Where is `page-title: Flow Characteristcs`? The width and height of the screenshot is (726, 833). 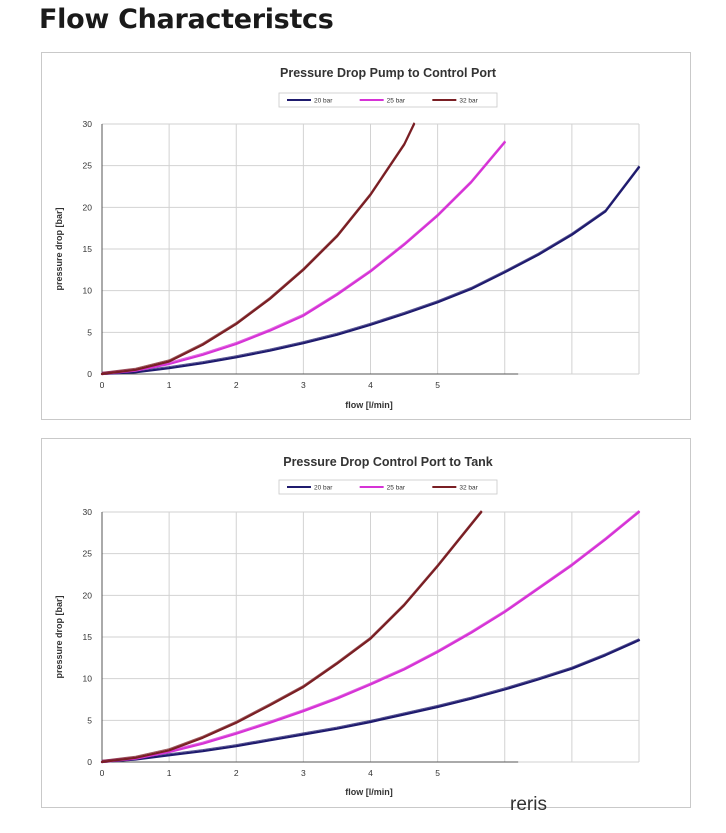 page-title: Flow Characteristcs is located at coordinates (186, 19).